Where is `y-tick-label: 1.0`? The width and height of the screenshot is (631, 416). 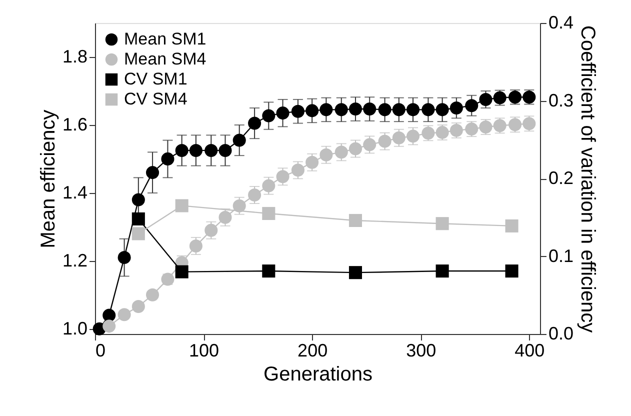 y-tick-label: 1.0 is located at coordinates (75, 328).